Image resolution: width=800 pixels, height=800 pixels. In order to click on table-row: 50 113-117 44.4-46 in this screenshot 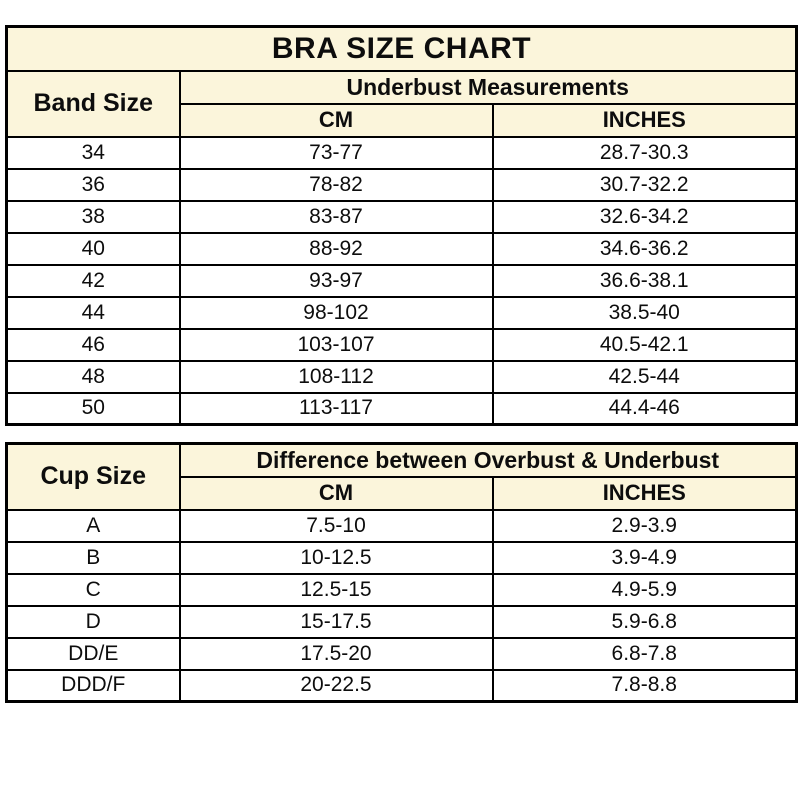, I will do `click(401, 408)`.